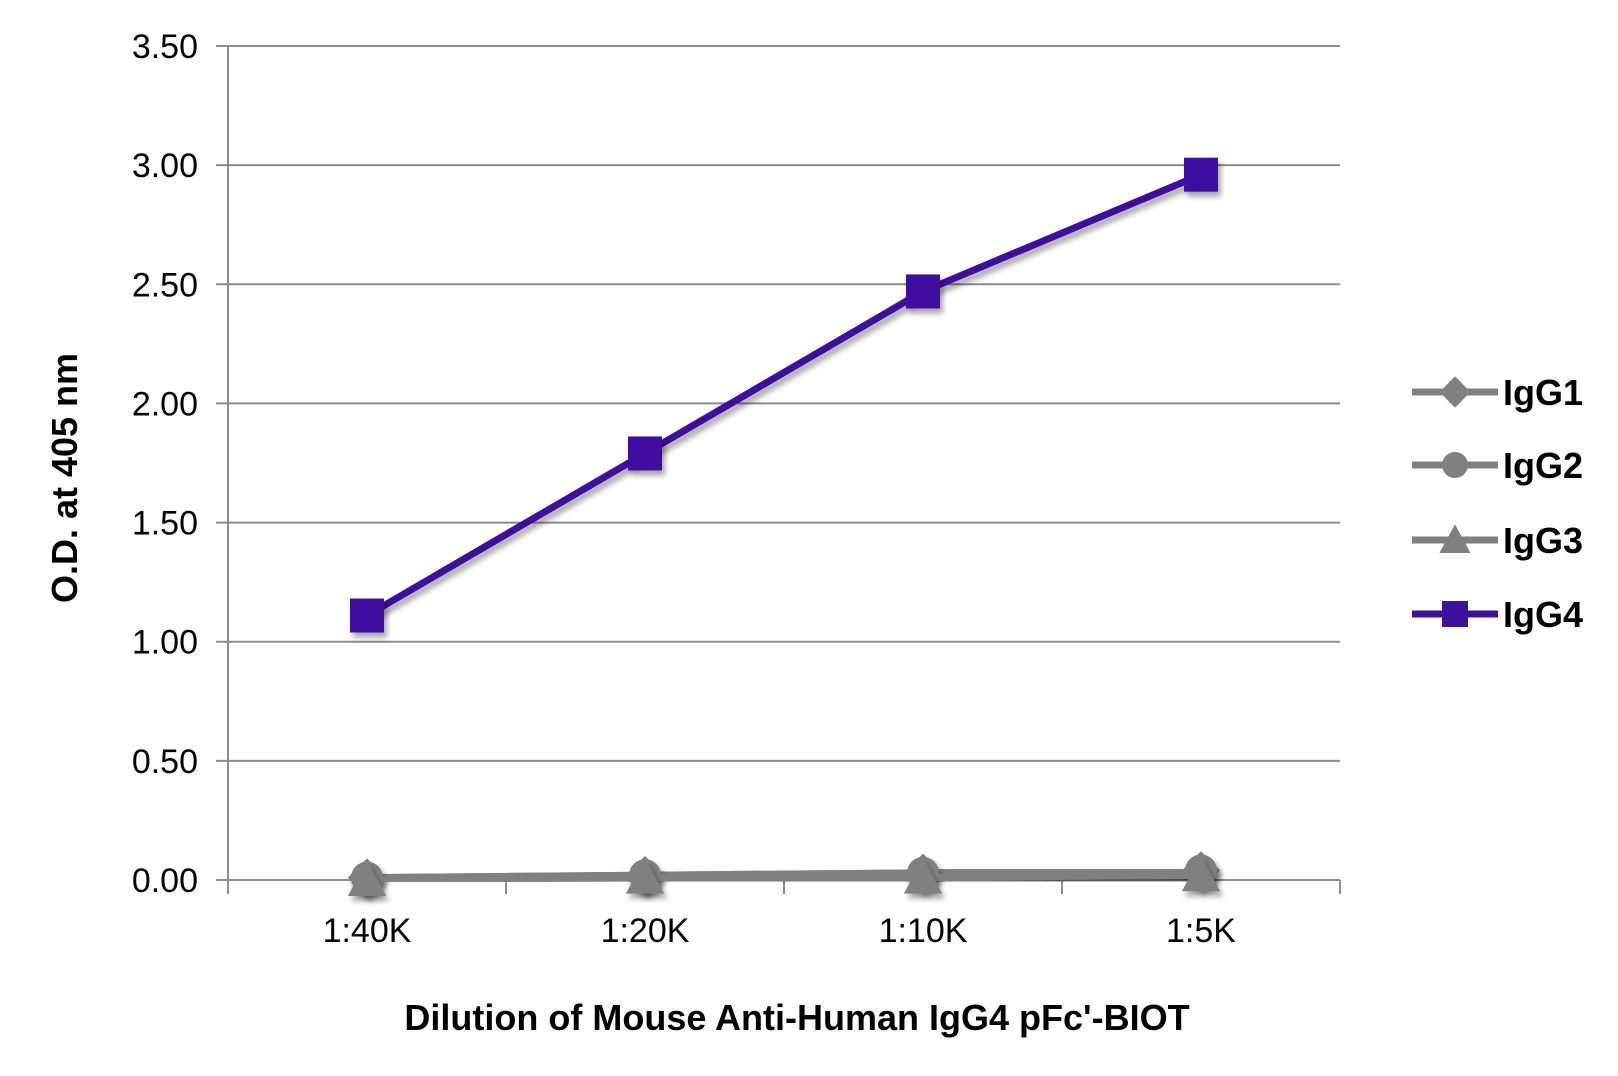 The image size is (1618, 1076). What do you see at coordinates (165, 166) in the screenshot?
I see `y-tick-label: 3.00` at bounding box center [165, 166].